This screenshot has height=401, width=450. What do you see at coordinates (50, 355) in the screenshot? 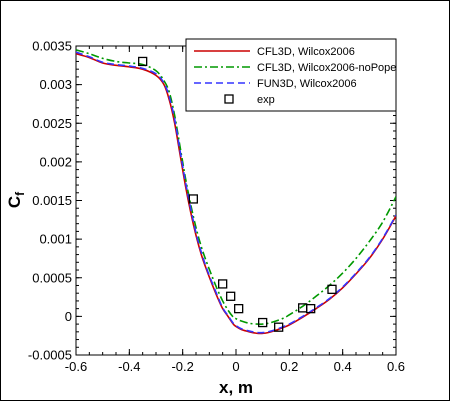
I see `y-tick-label: -0.0005` at bounding box center [50, 355].